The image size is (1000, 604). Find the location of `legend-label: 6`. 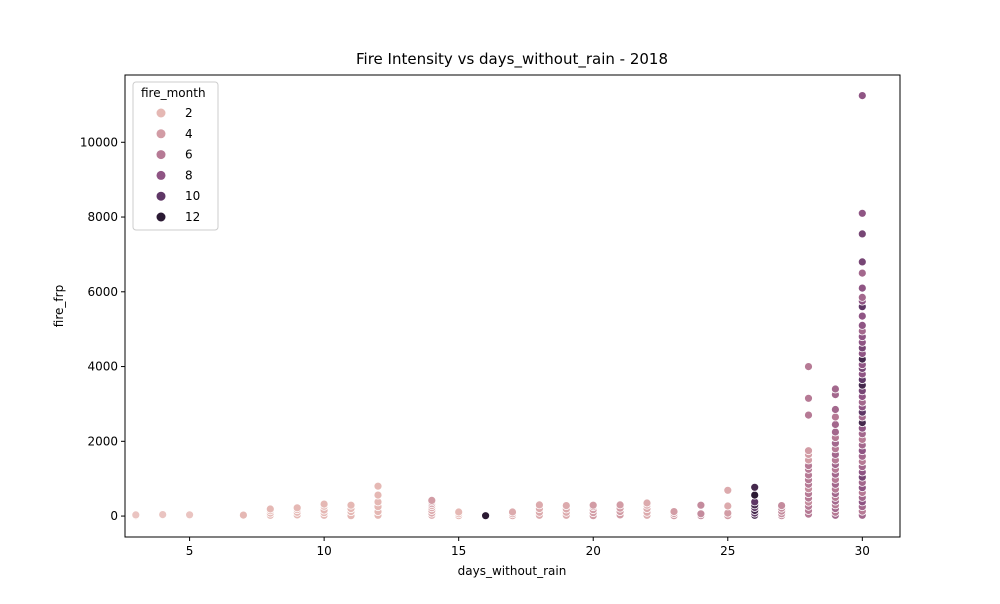

legend-label: 6 is located at coordinates (189, 155).